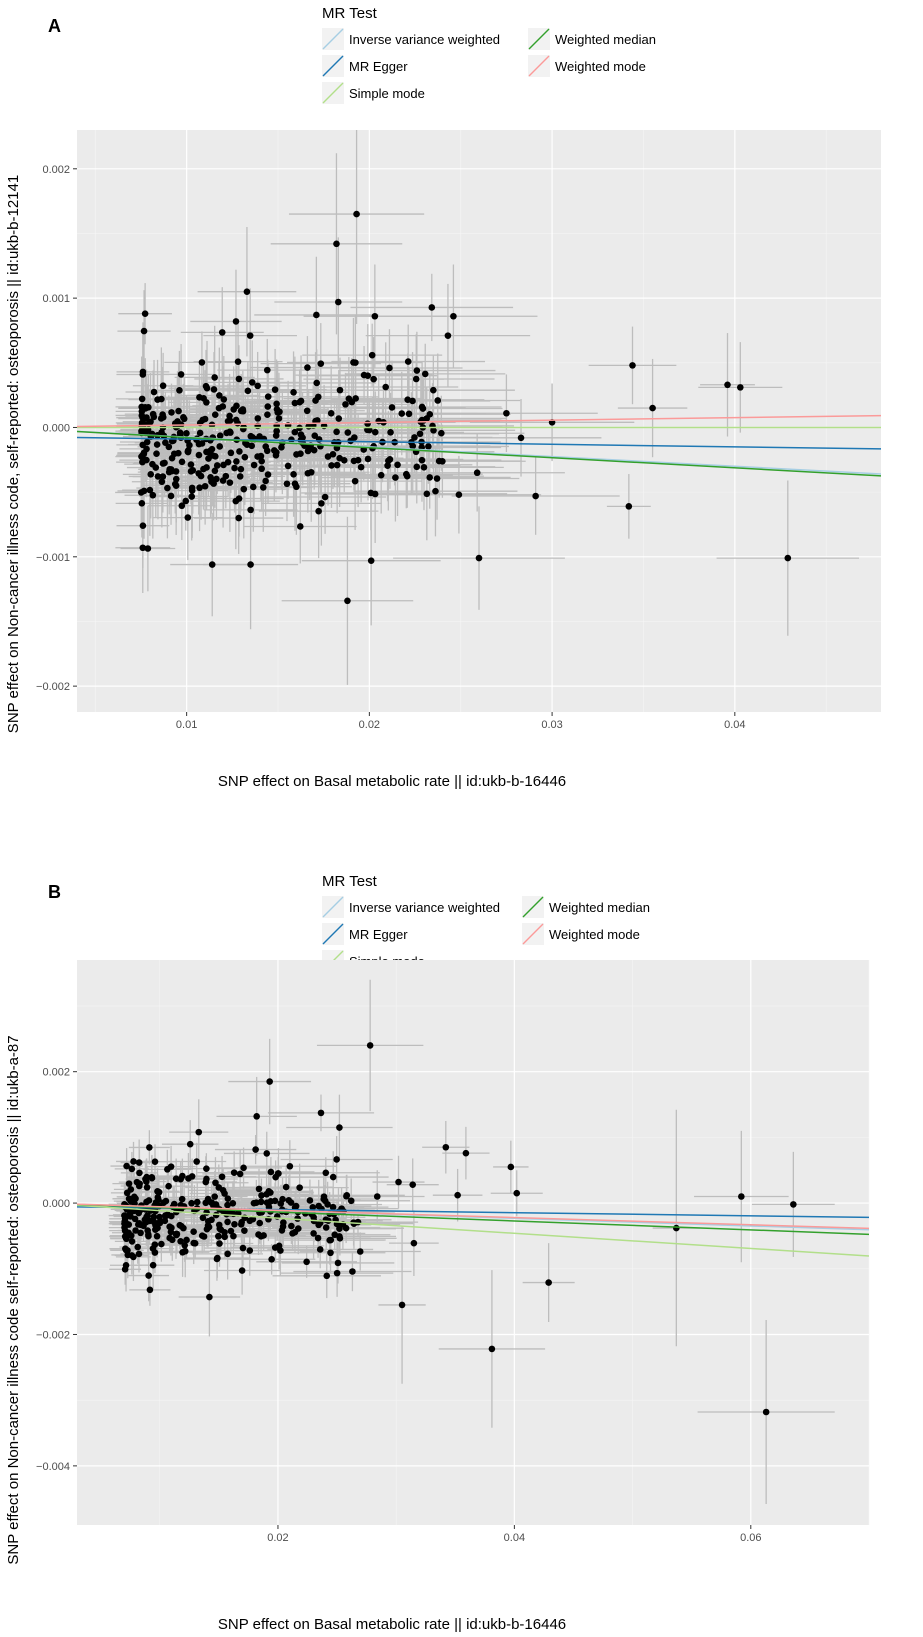 This screenshot has height=1637, width=923. I want to click on y-tick-label: −0.001, so click(53, 558).